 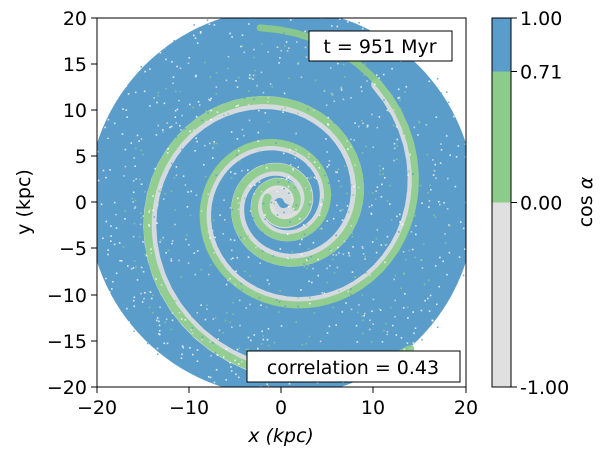 I want to click on y-axis-label: y (kpc), so click(x=24, y=202).